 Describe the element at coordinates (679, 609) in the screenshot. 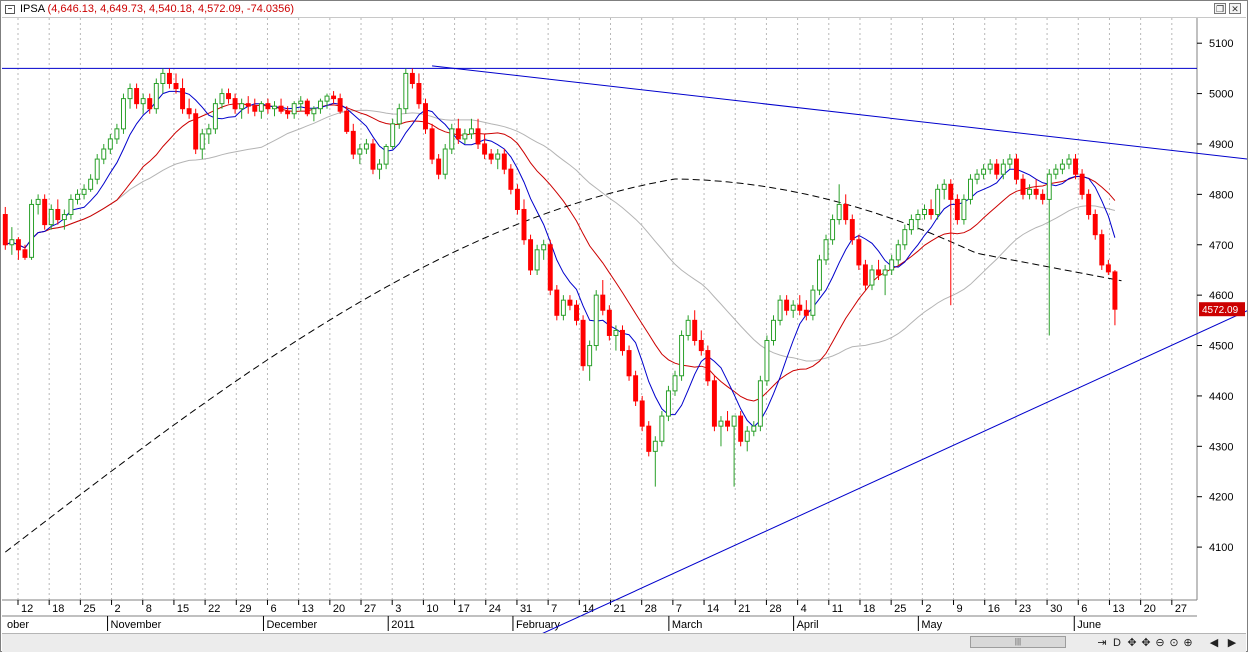

I see `x-tick-label: 7` at that location.